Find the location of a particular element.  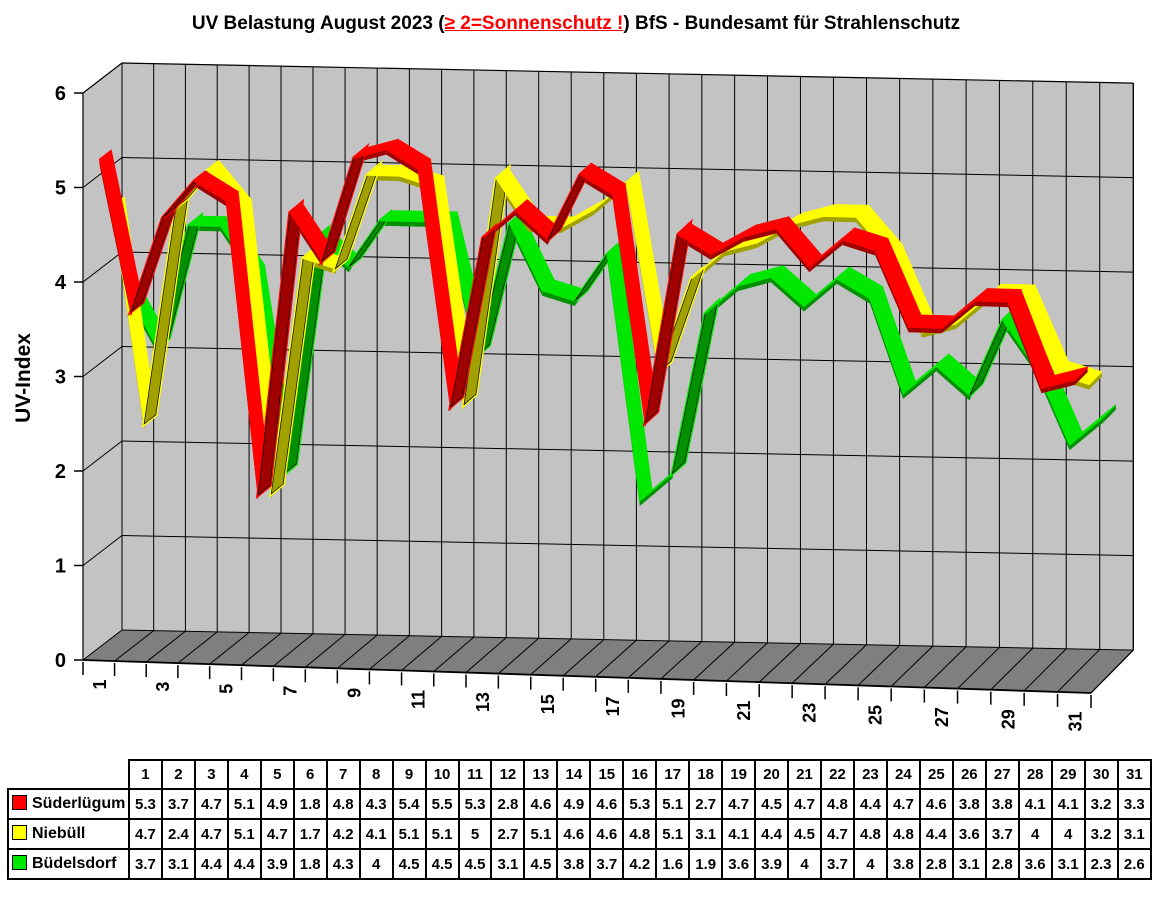

uv-value-cell: 4.2 is located at coordinates (640, 864).